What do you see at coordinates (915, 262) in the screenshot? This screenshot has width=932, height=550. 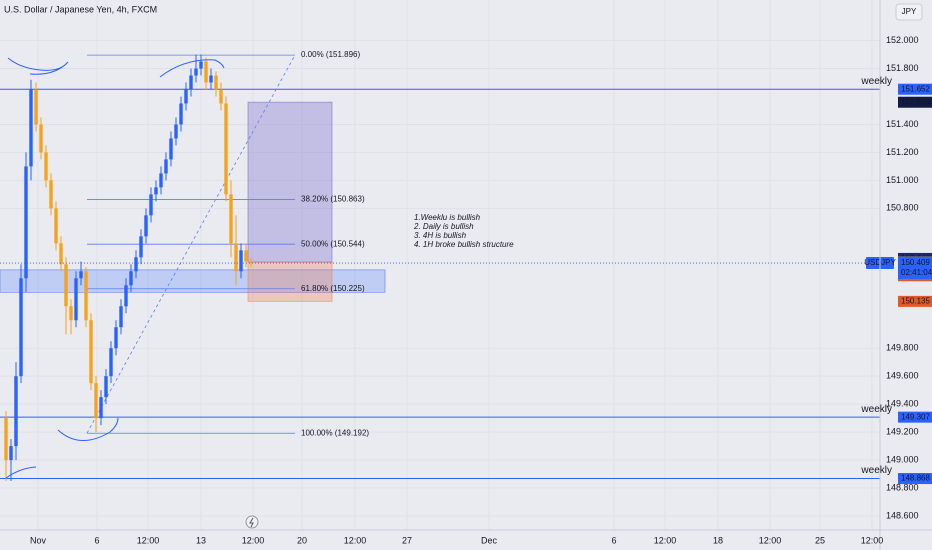 I see `current-price: 150.409` at bounding box center [915, 262].